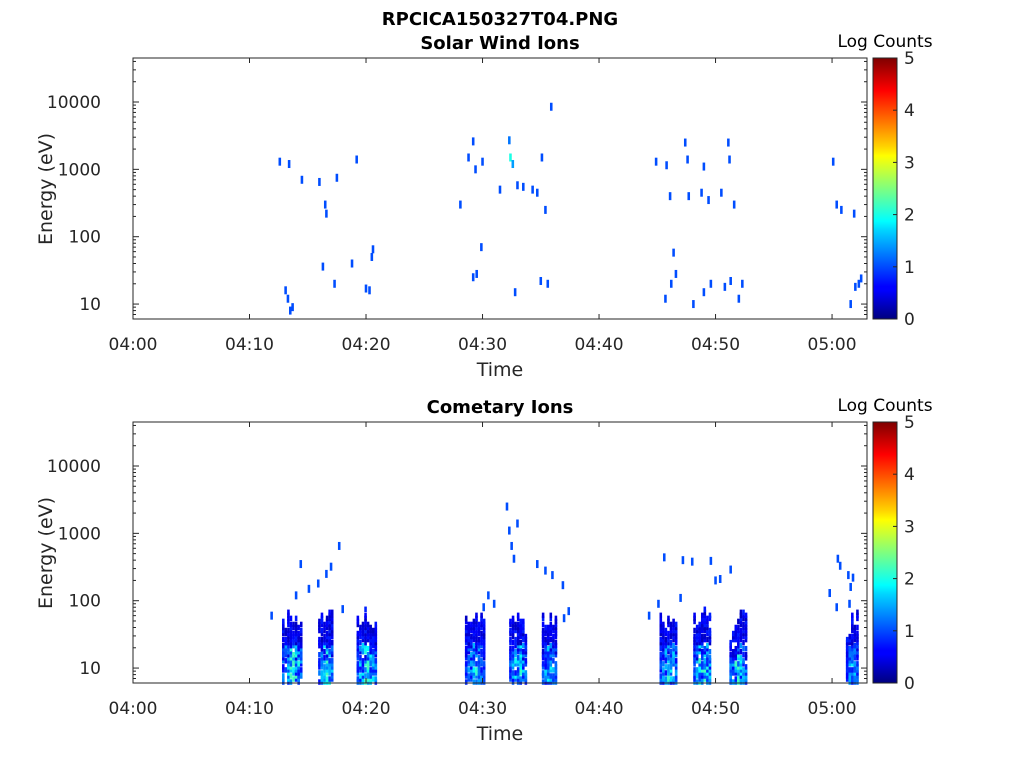  What do you see at coordinates (909, 475) in the screenshot?
I see `colorbar-tick-label: 4` at bounding box center [909, 475].